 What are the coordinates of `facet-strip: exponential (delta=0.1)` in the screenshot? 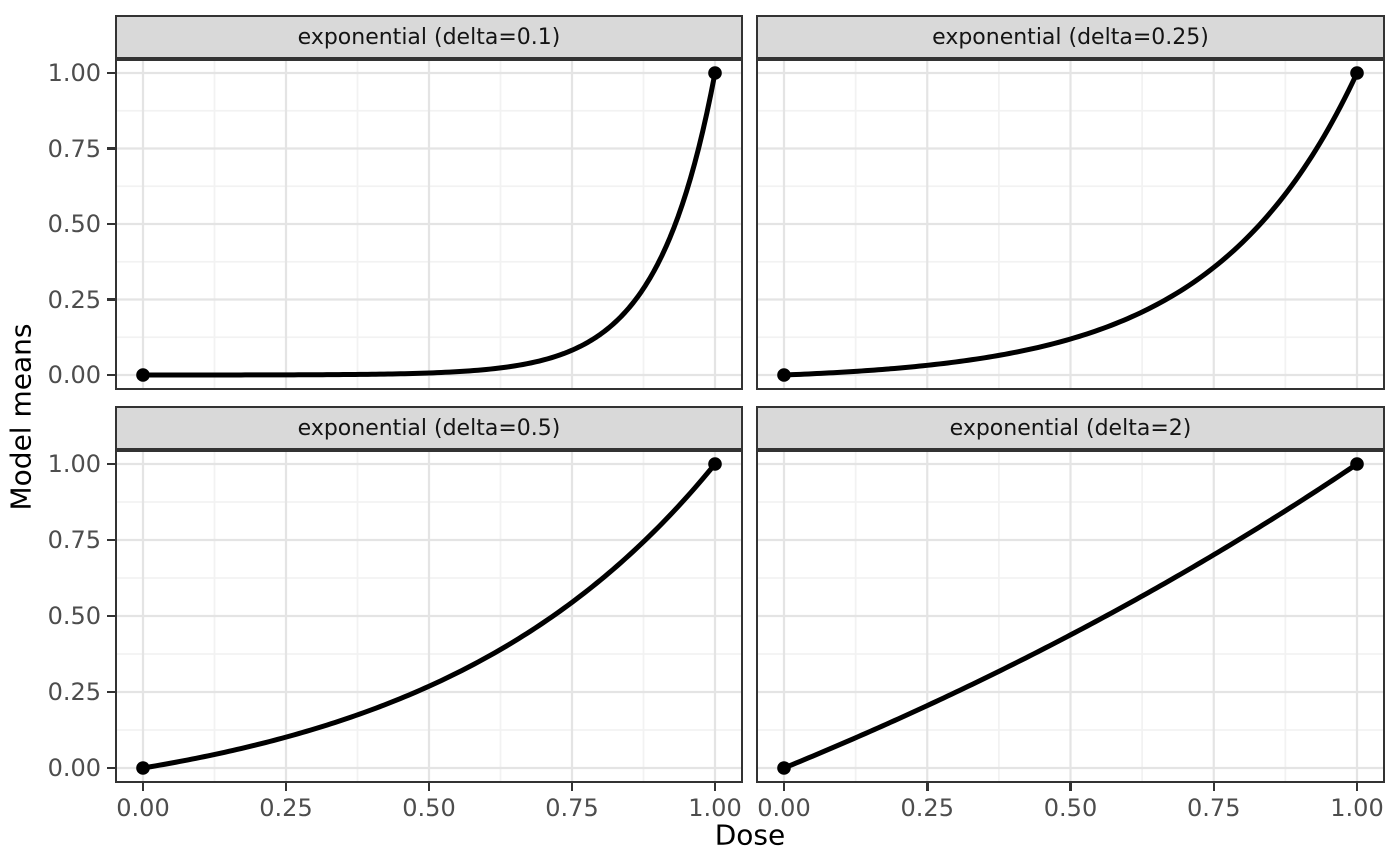 It's located at (429, 37).